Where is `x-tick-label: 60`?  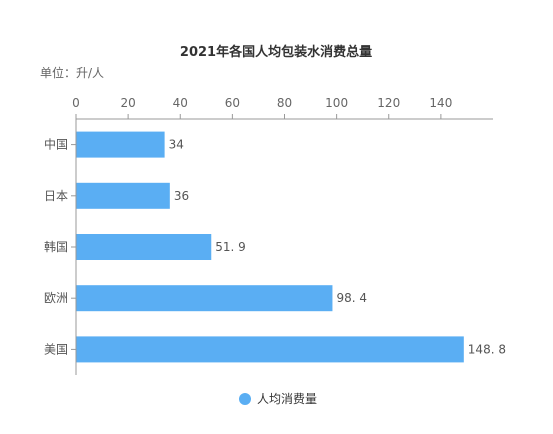 x-tick-label: 60 is located at coordinates (232, 103).